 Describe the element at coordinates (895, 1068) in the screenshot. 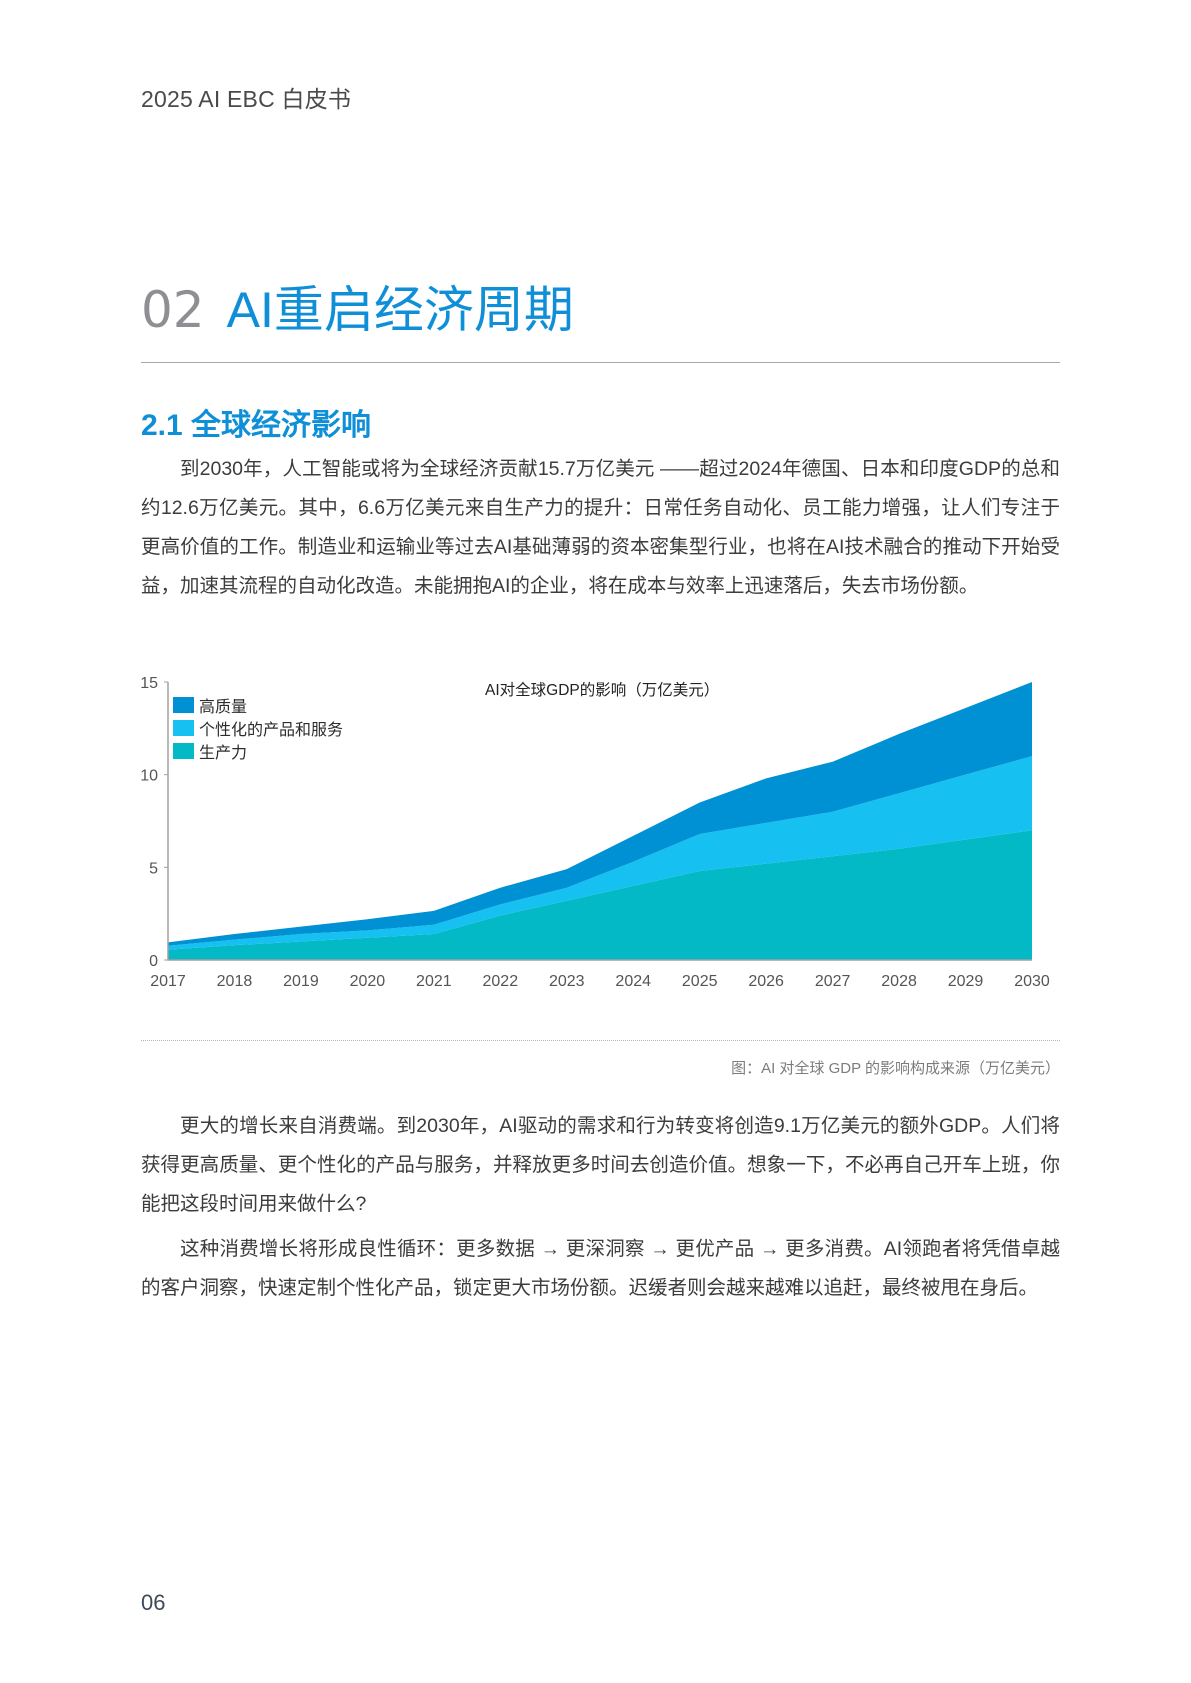

I see `figure-caption: 图：AI 对全球 GDP 的影响构成来源（万亿美元）` at that location.